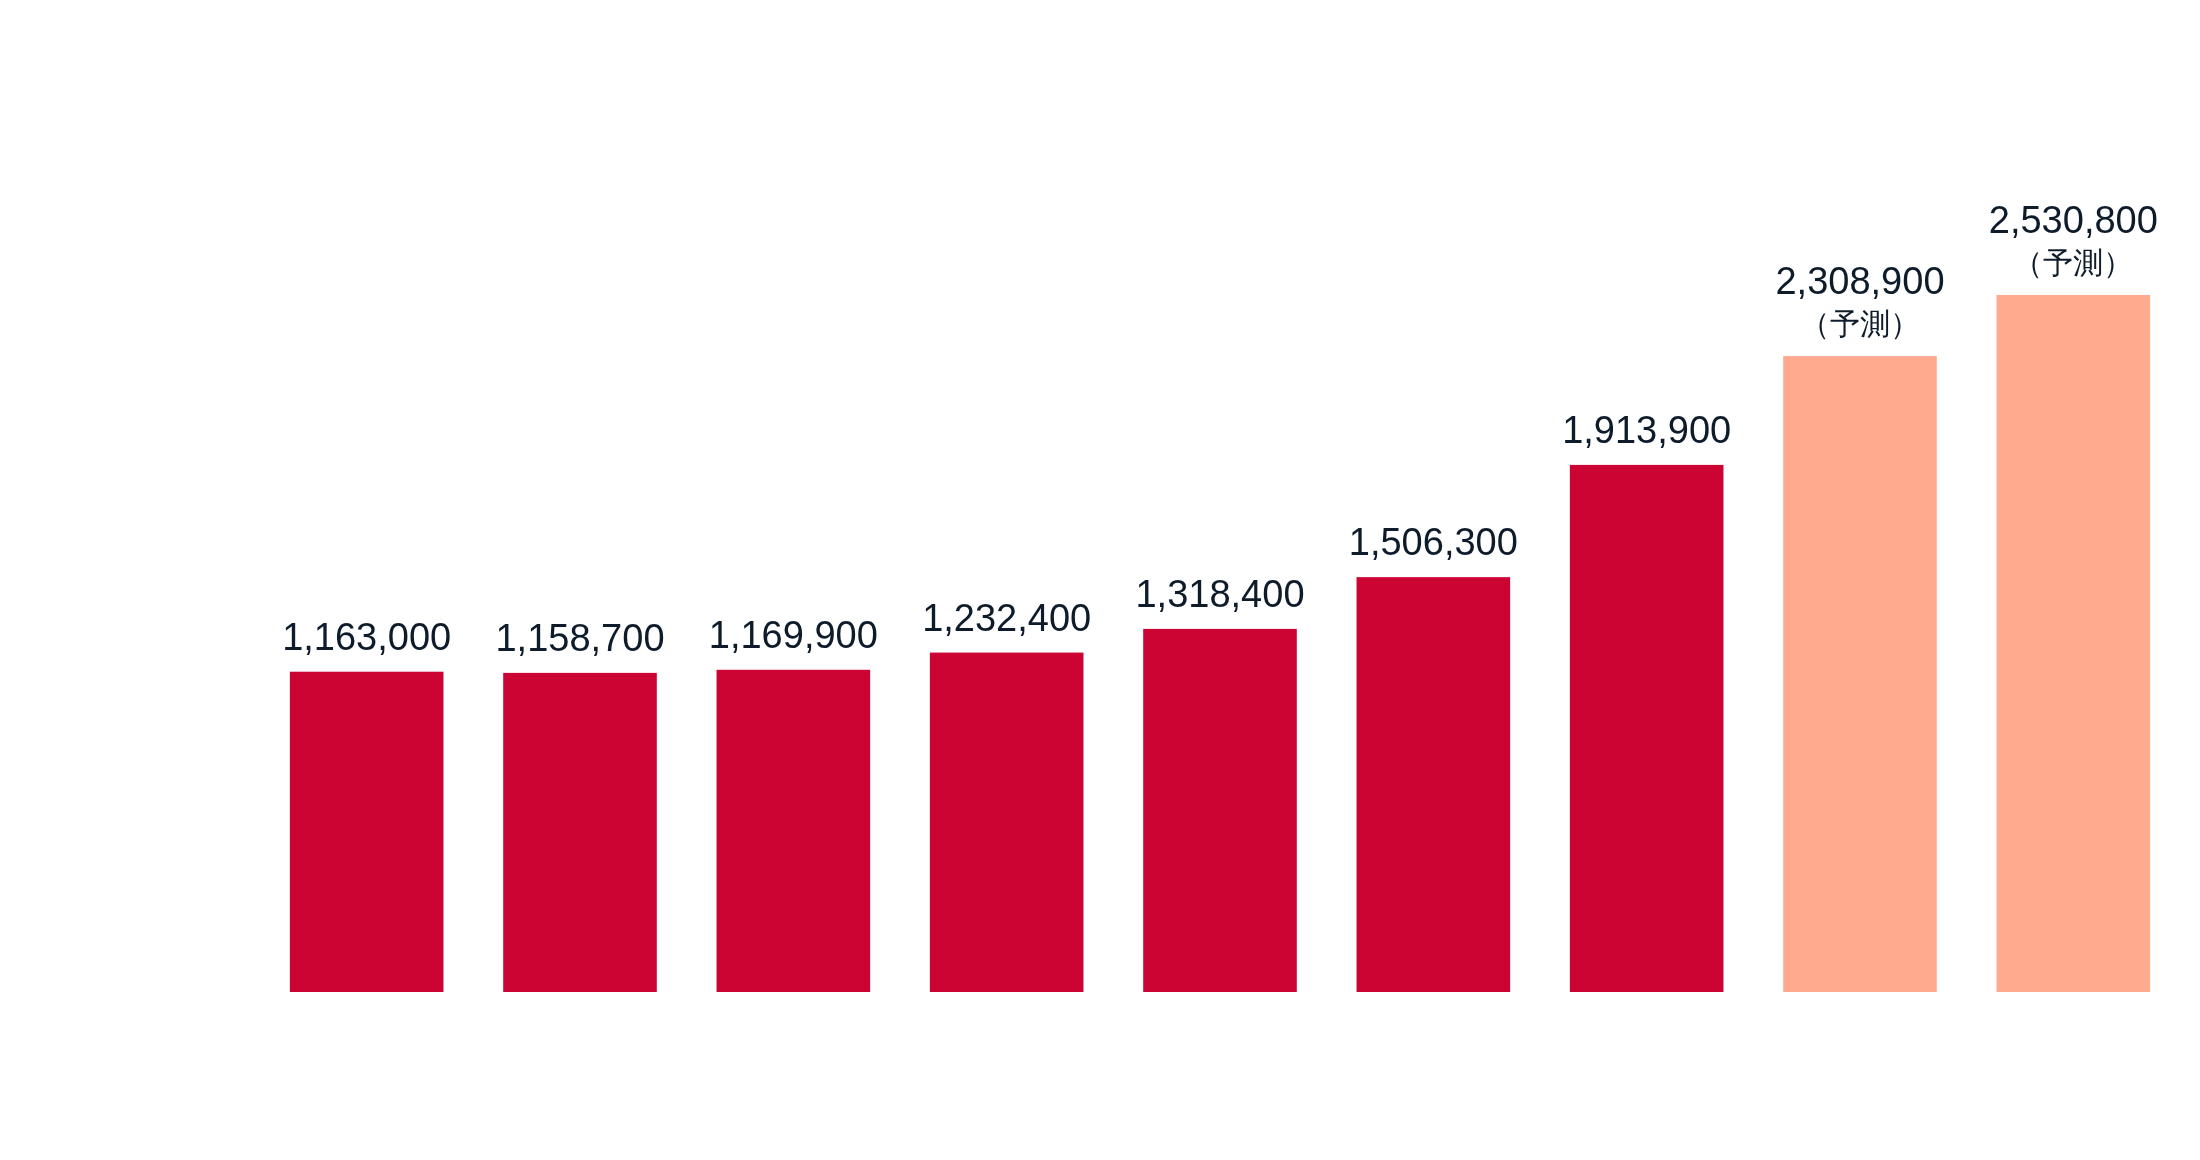 The height and width of the screenshot is (1160, 2200). I want to click on data-label: 2,308,900 （予測）, so click(1860, 300).